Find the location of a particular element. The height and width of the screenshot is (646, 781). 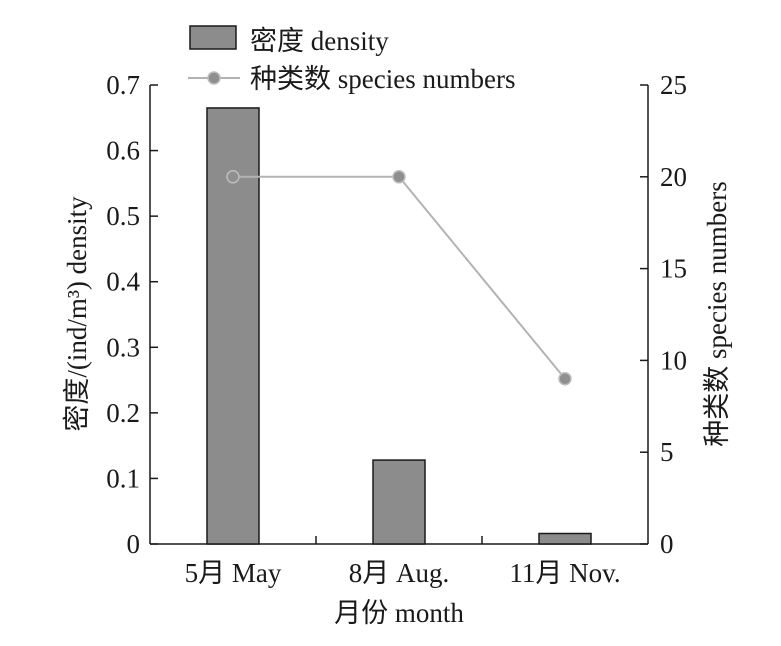

legend-bar-swatch is located at coordinates (213, 37).